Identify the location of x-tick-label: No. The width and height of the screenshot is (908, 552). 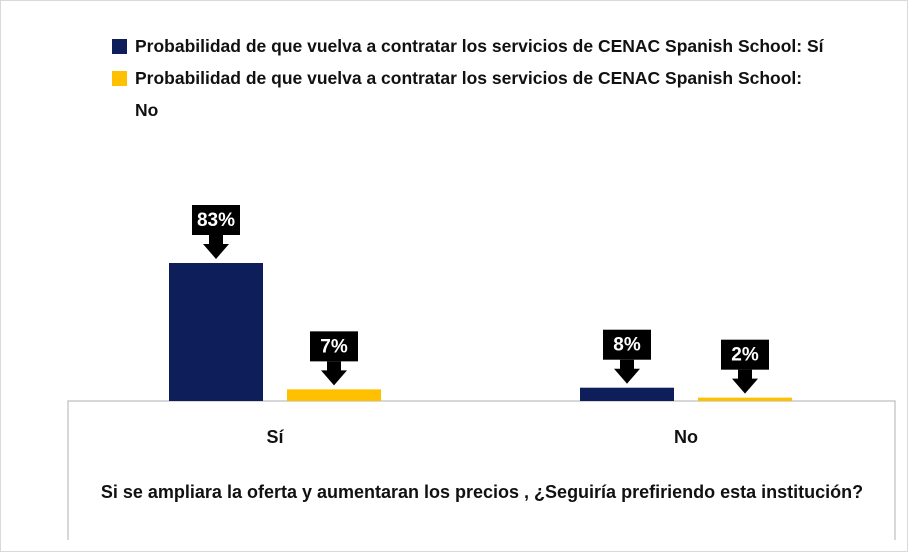
(686, 437).